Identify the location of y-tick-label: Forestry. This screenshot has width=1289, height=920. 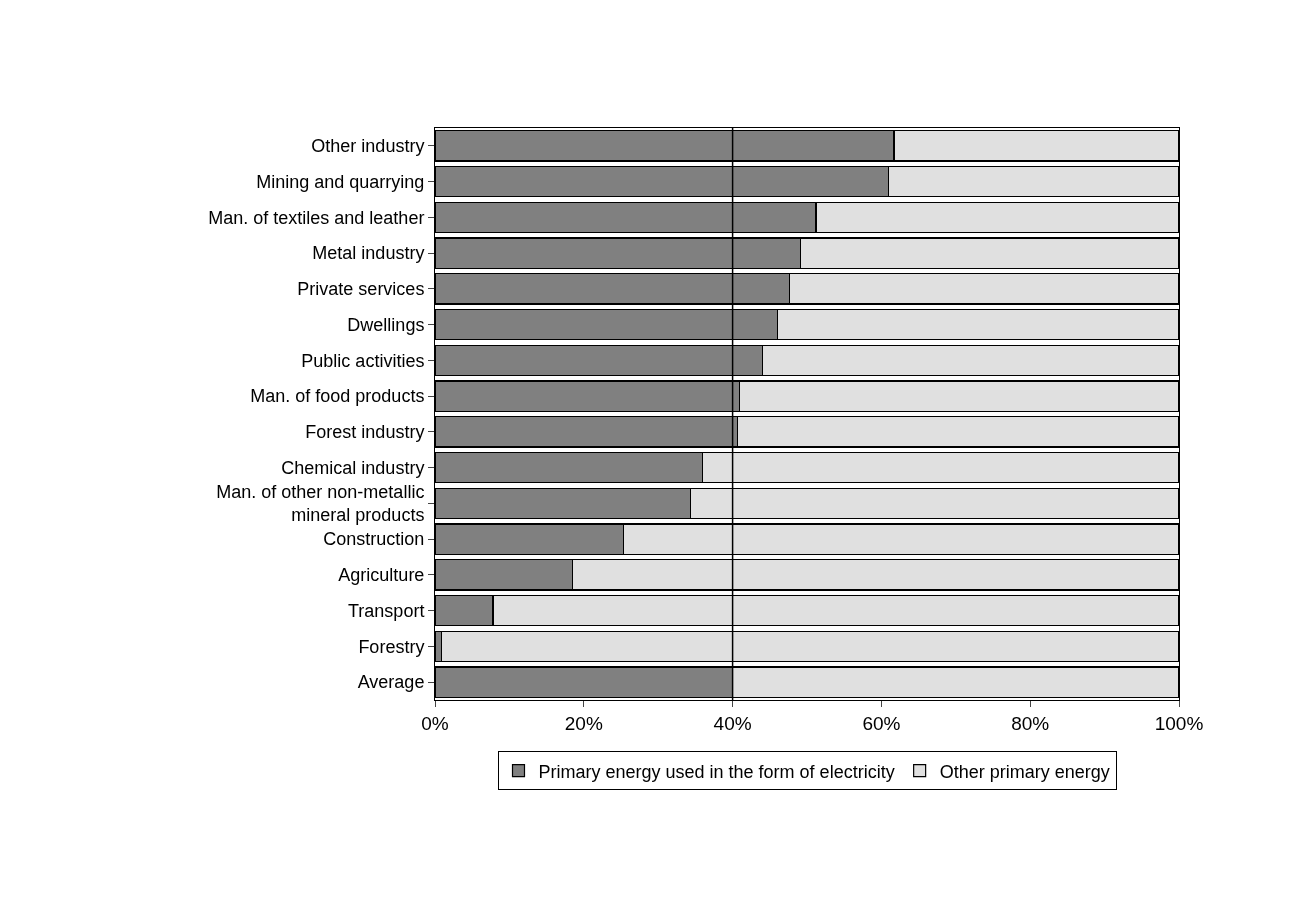
(391, 646).